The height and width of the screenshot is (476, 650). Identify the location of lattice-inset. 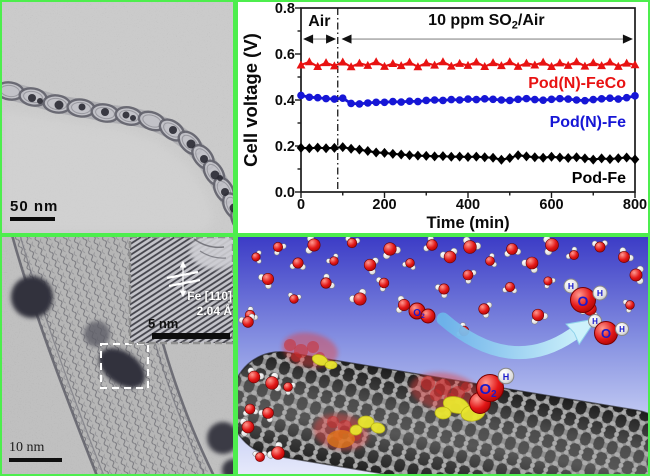
(180, 291).